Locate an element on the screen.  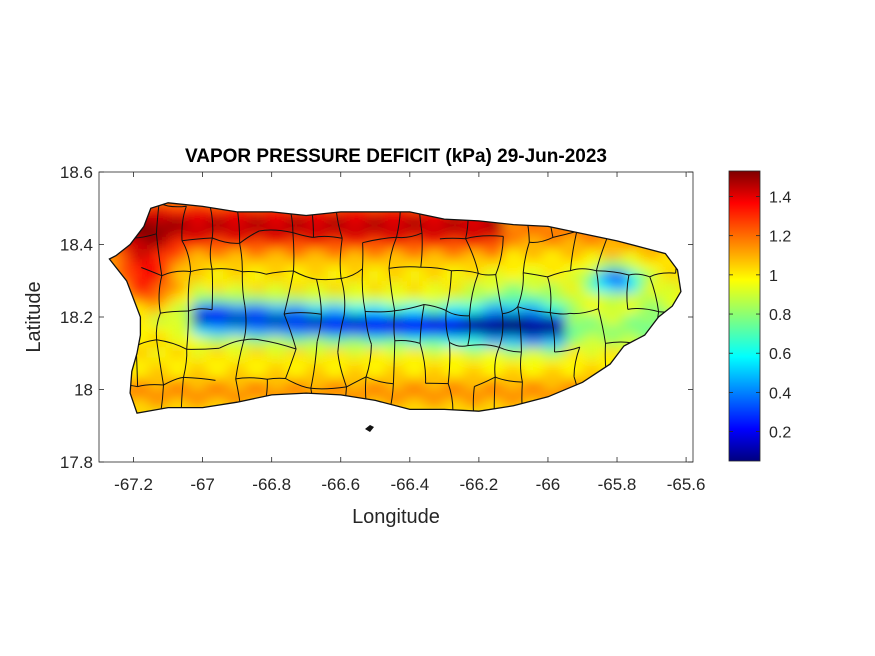
x-axis-label: Longitude is located at coordinates (396, 517).